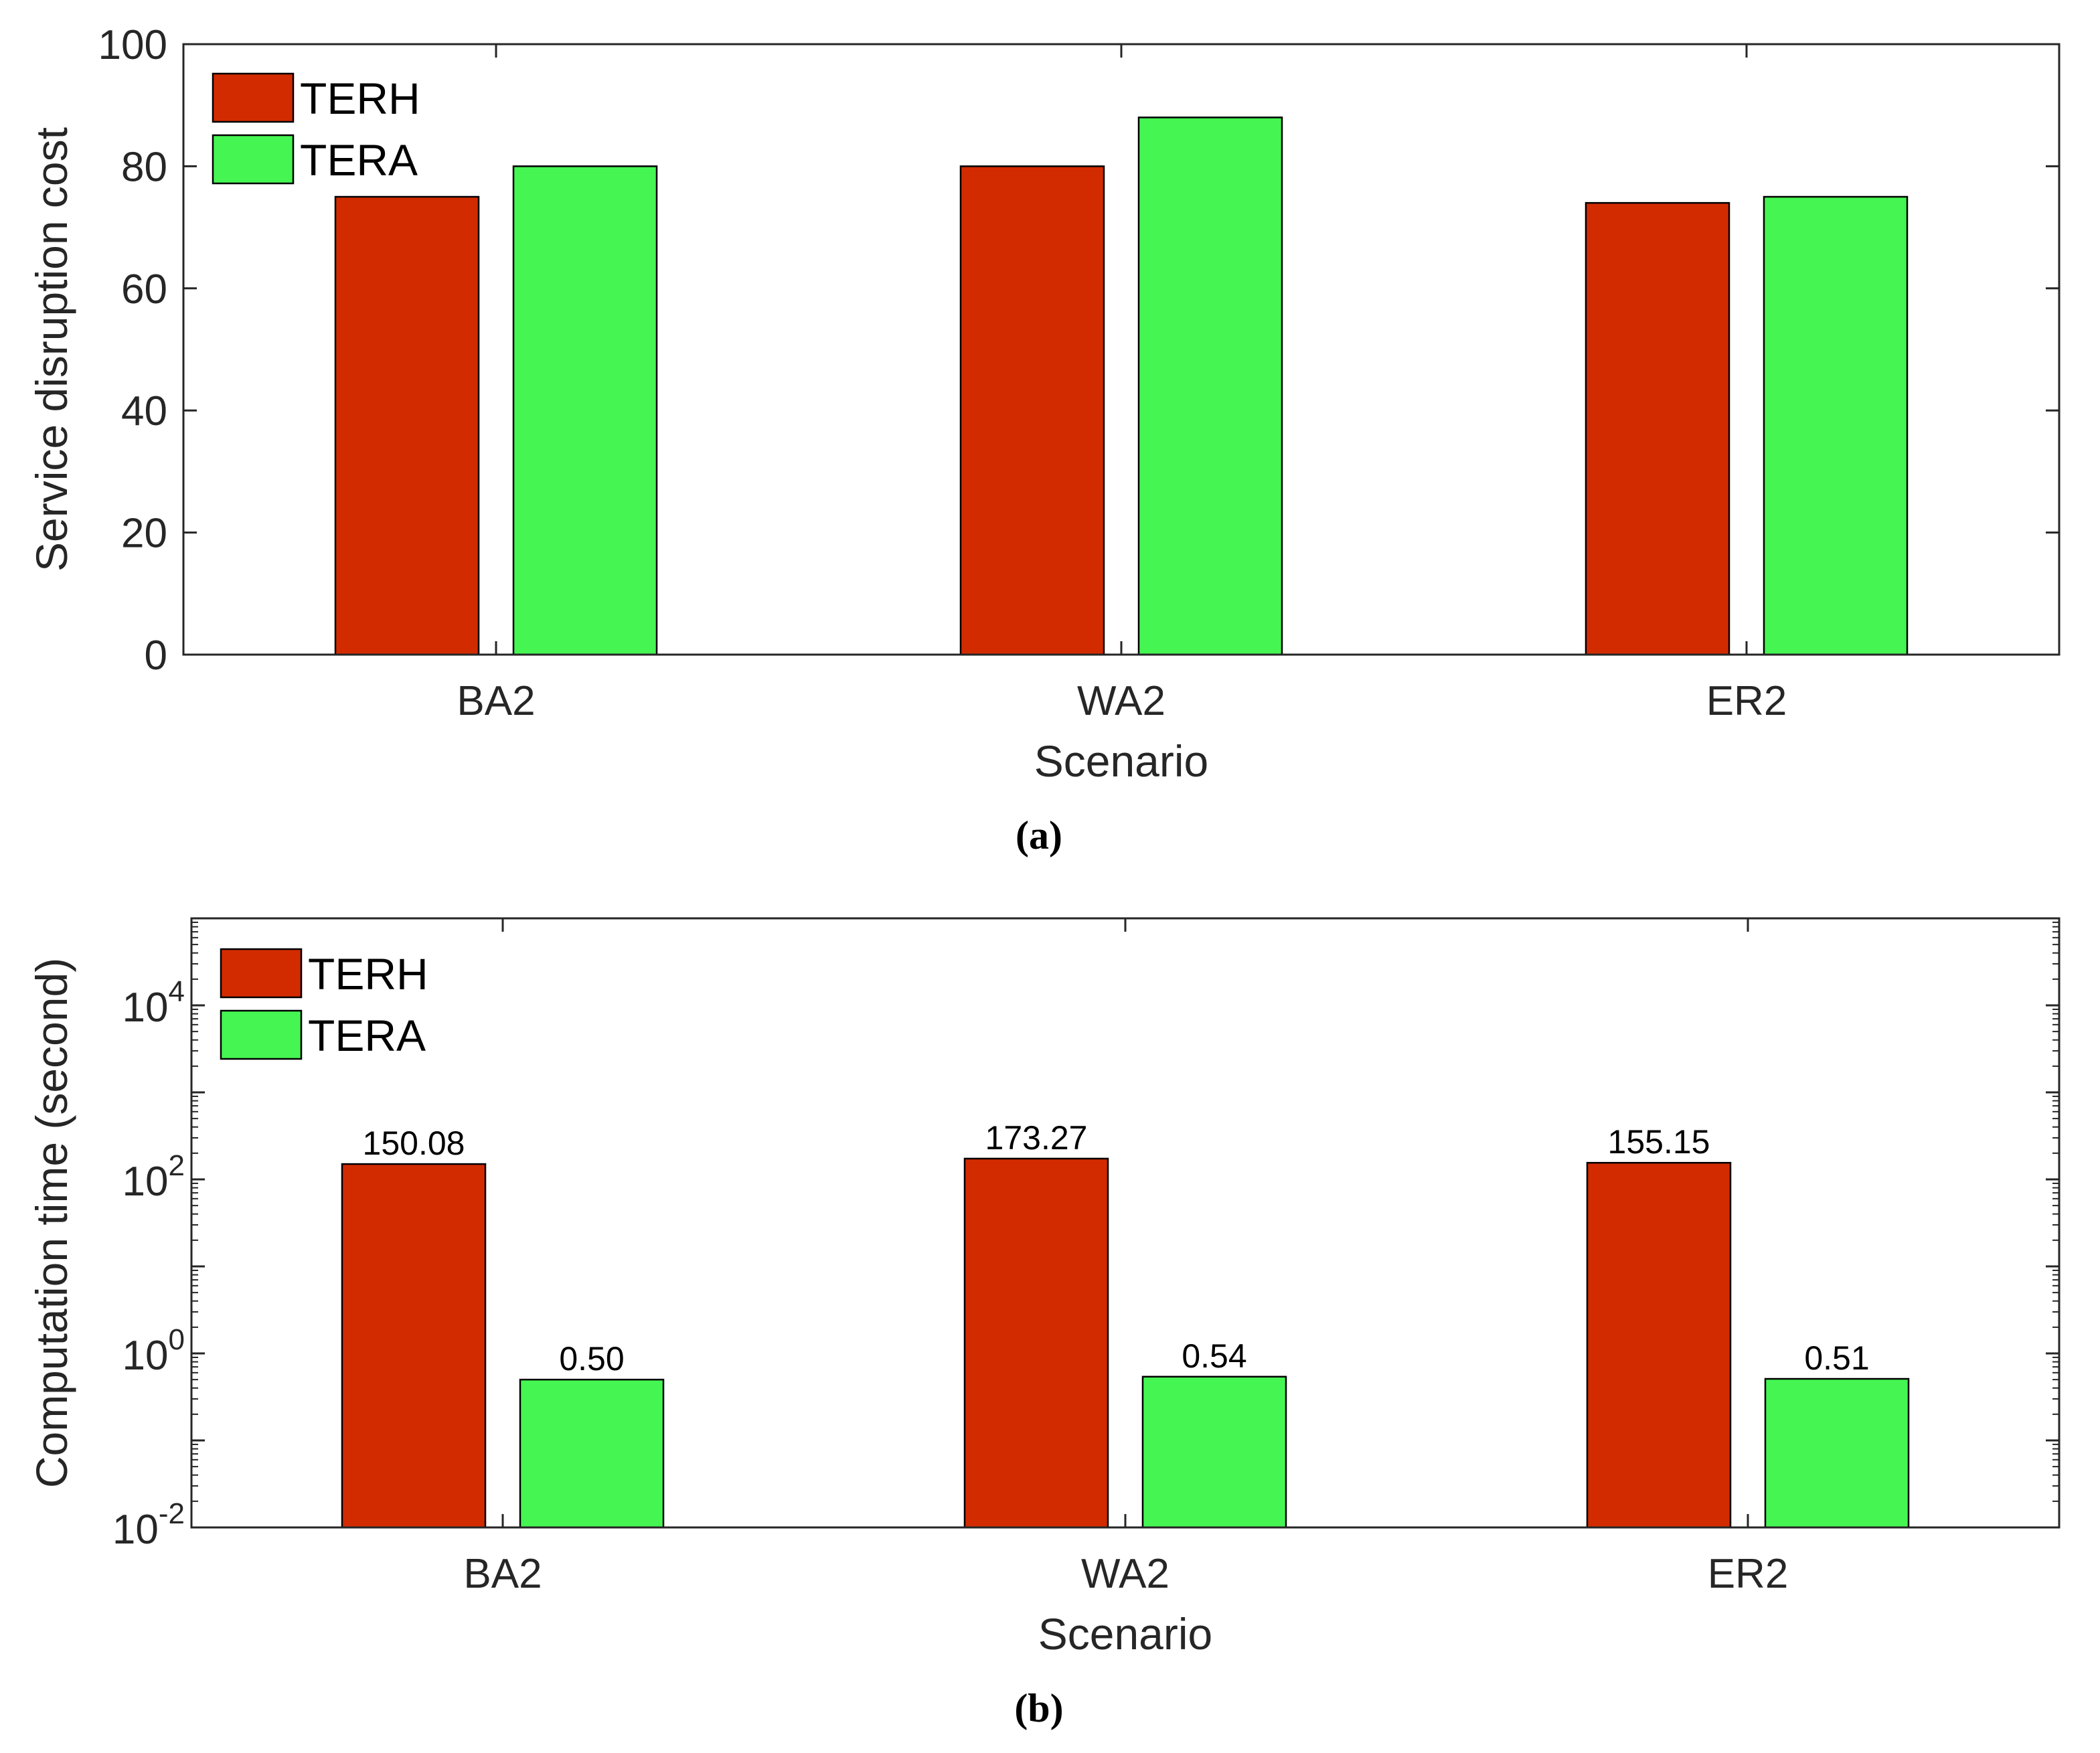 The width and height of the screenshot is (2100, 1753). What do you see at coordinates (1037, 1138) in the screenshot?
I see `data-label-terh-wa2: 173.27` at bounding box center [1037, 1138].